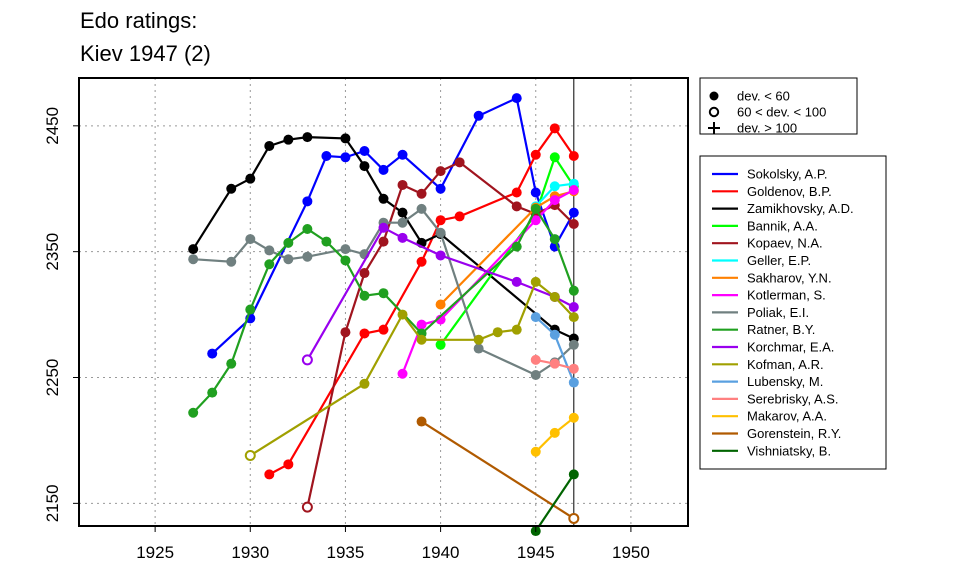 The image size is (960, 576). I want to click on y-tick-label: 2250, so click(52, 378).